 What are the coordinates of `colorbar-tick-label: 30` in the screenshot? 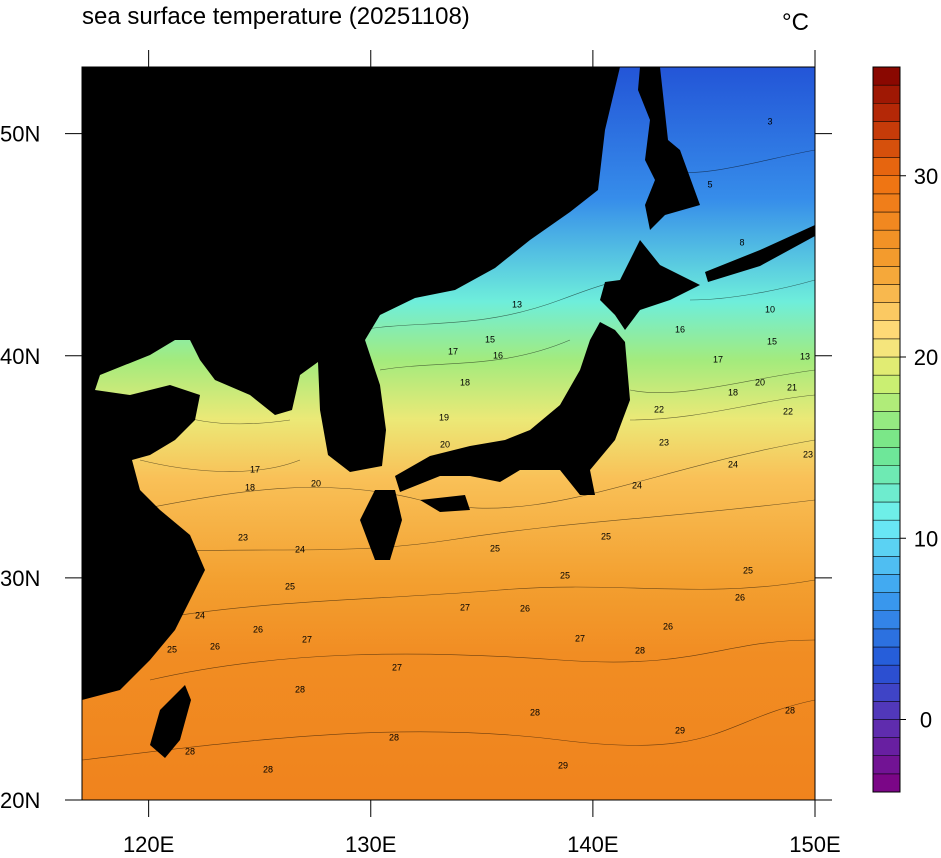 It's located at (926, 176).